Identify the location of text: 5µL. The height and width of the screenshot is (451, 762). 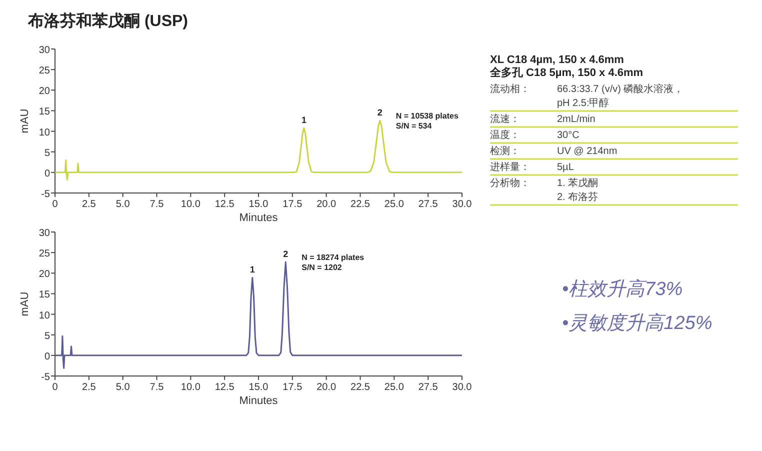
(565, 167).